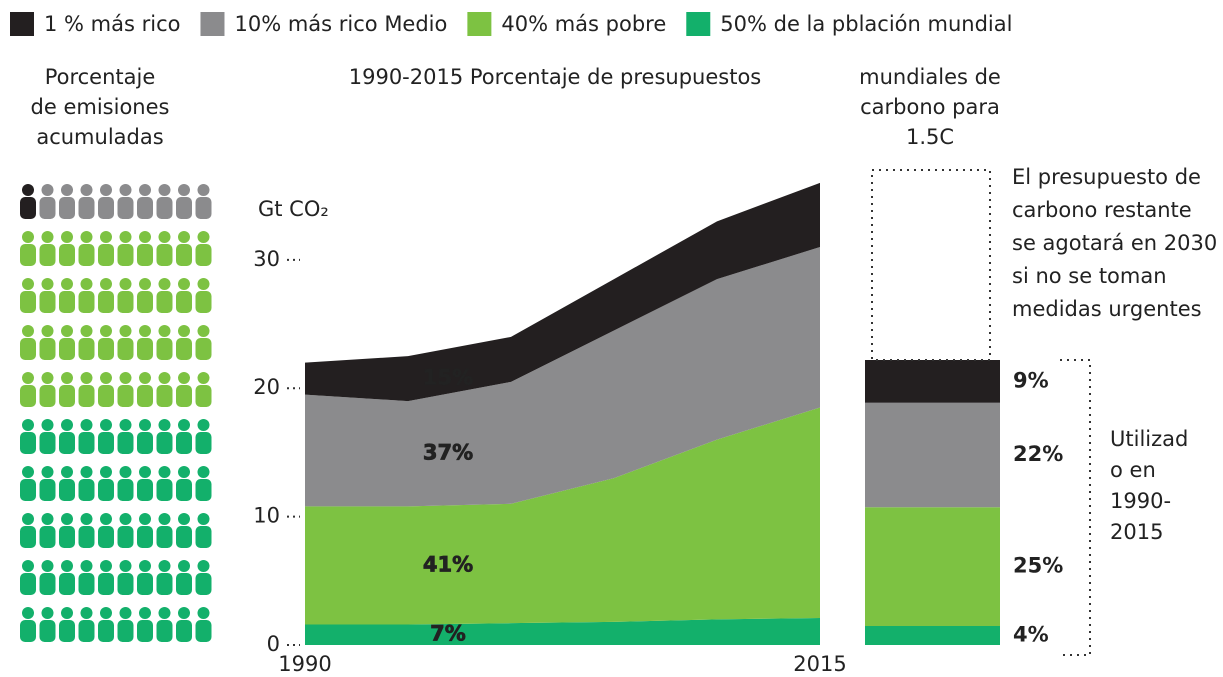 This screenshot has height=677, width=1223. I want to click on pictogram-title: de emisiones, so click(100, 107).